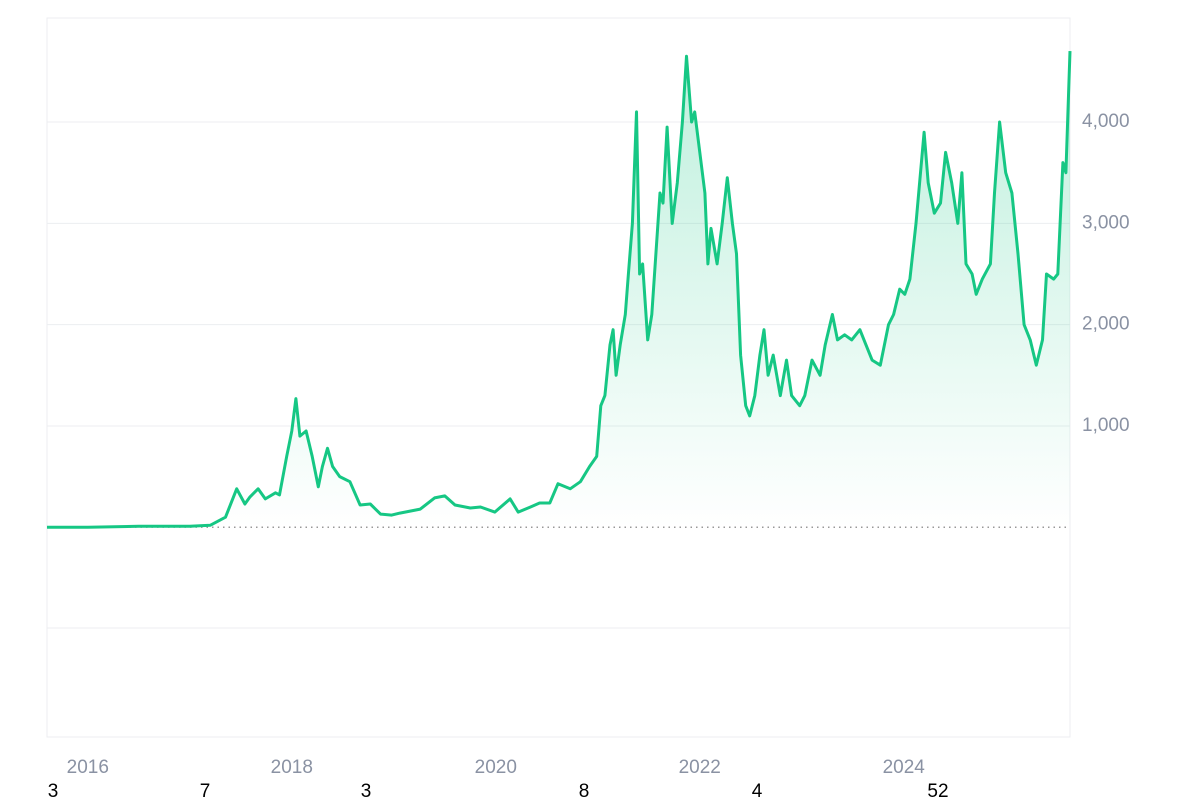 The height and width of the screenshot is (800, 1200). Describe the element at coordinates (1106, 425) in the screenshot. I see `y-tick-label: 1,000` at that location.